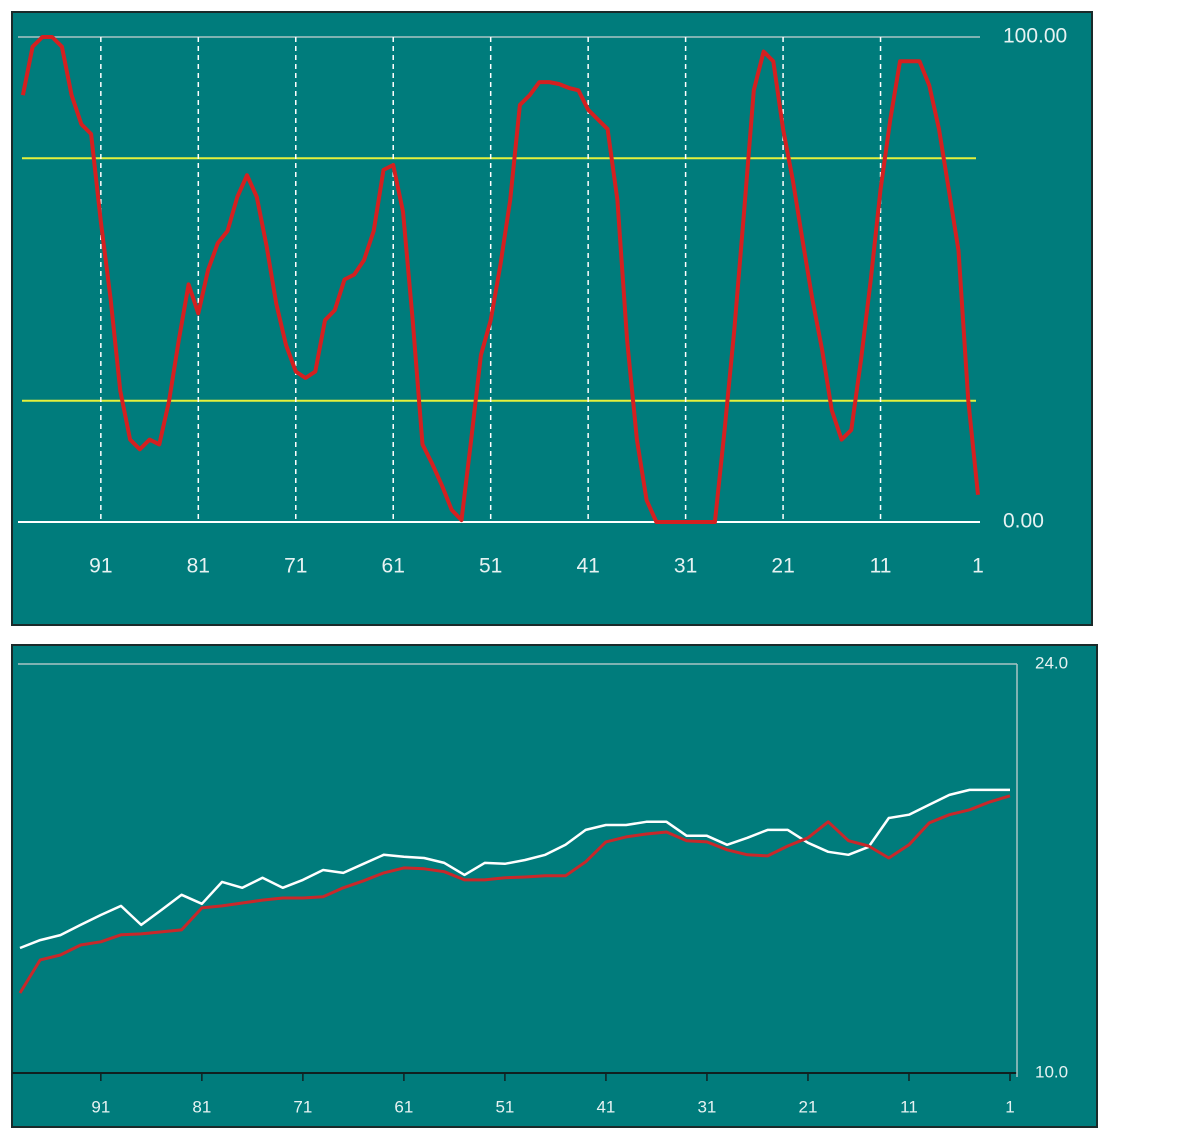 This screenshot has height=1139, width=1200. I want to click on y-tick-label: 10.0, so click(1051, 1071).